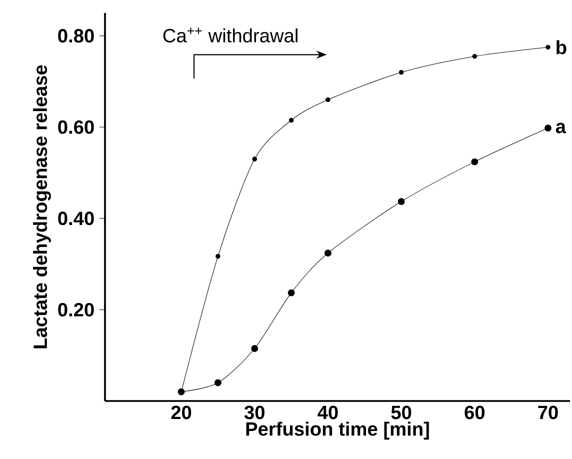 The height and width of the screenshot is (459, 572). I want to click on series-label: a, so click(561, 128).